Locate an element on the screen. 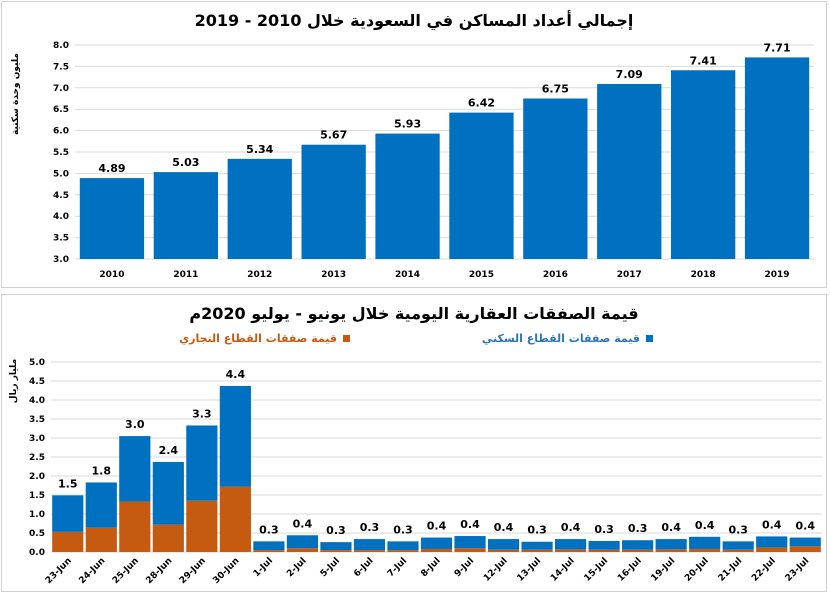 This screenshot has height=594, width=830. bar-residential-7-Jul is located at coordinates (403, 546).